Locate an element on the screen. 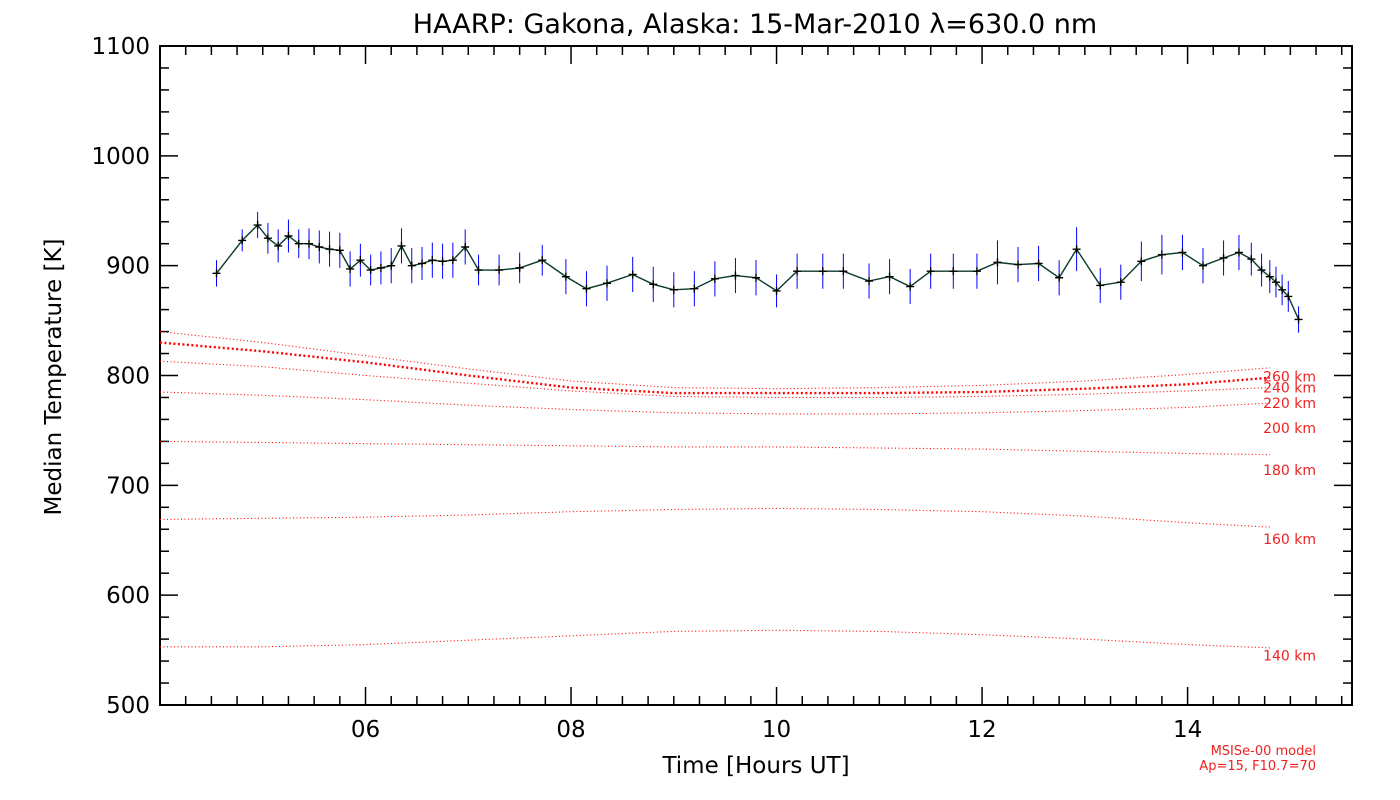  model-curve-240-km is located at coordinates (714, 360).